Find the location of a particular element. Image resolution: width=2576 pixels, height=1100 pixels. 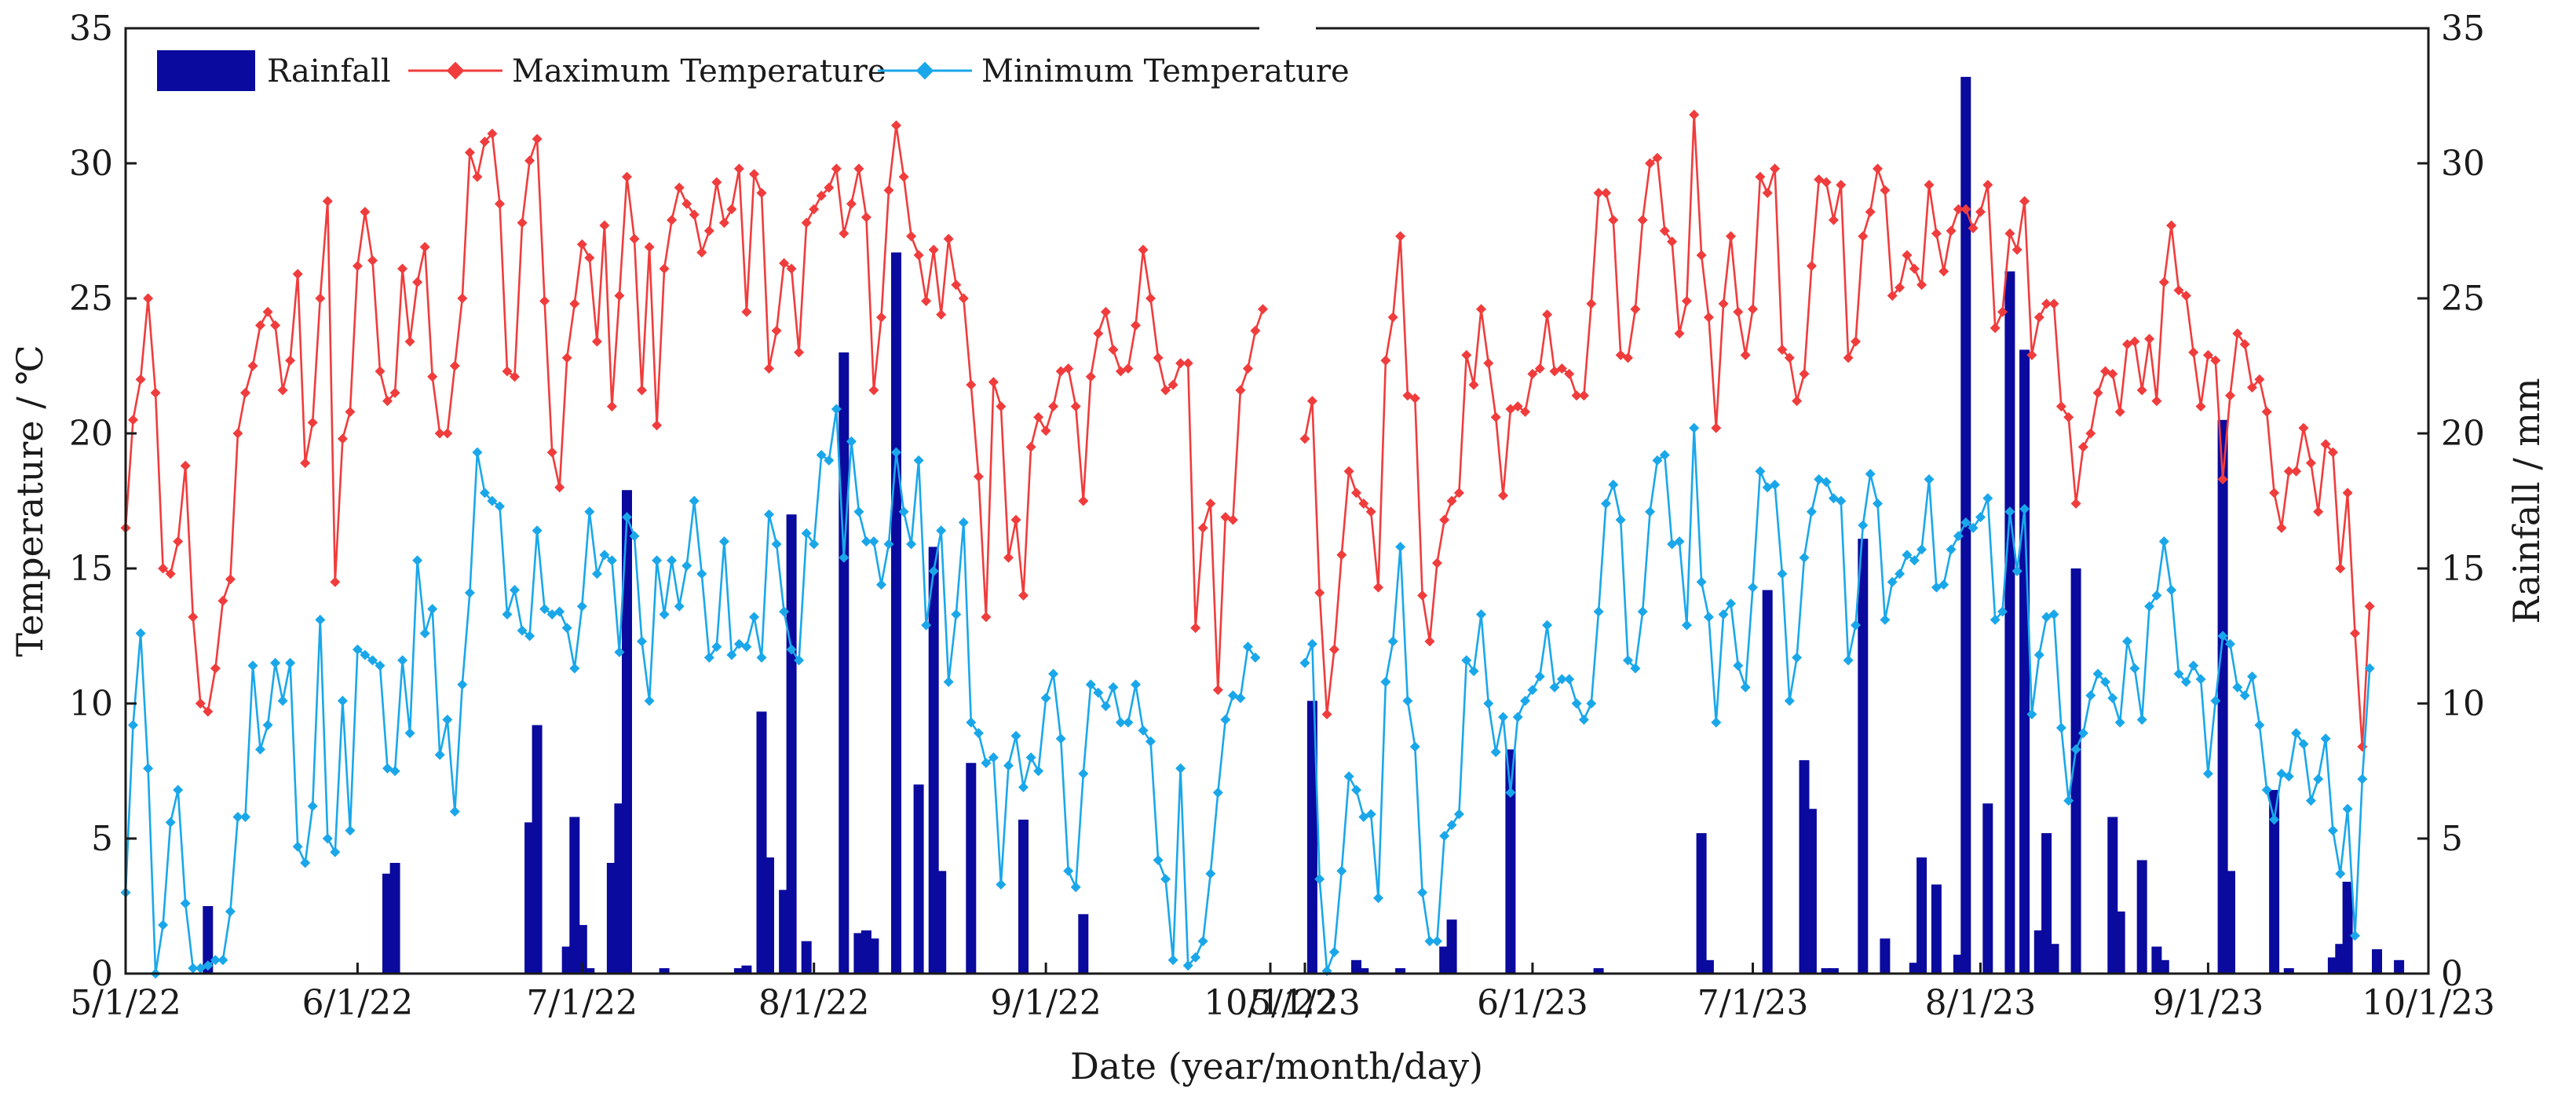

x-tick-label: 5/1/23 is located at coordinates (1305, 1003).